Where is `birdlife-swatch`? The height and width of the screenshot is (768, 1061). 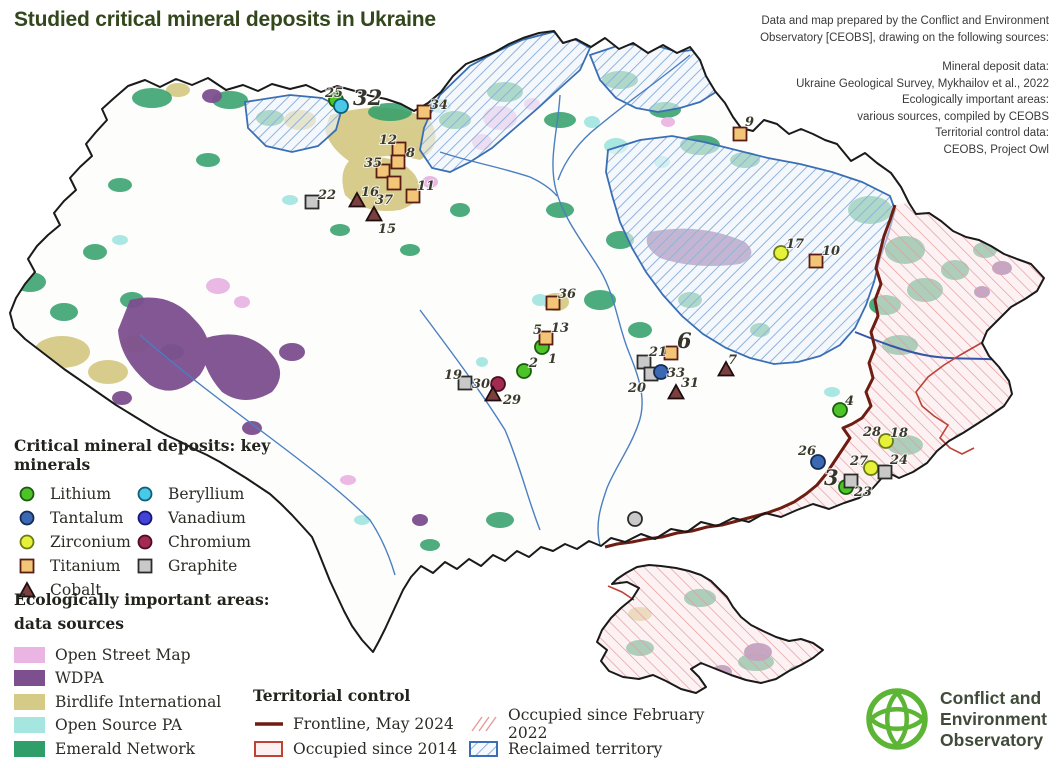 birdlife-swatch is located at coordinates (29, 701).